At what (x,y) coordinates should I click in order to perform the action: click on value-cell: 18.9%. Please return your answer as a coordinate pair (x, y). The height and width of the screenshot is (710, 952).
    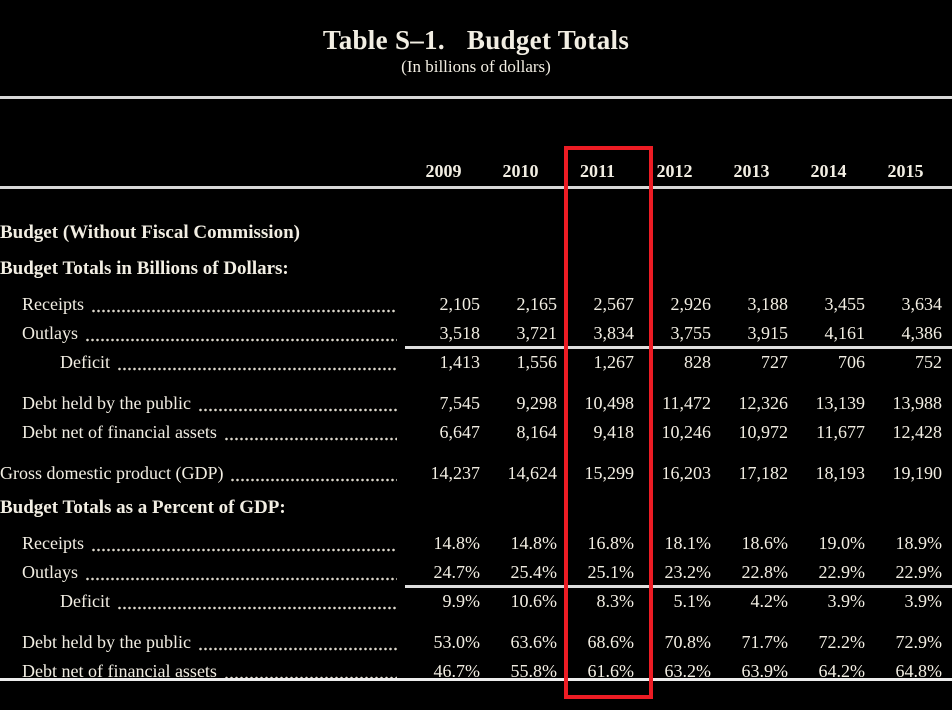
    Looking at the image, I should click on (919, 543).